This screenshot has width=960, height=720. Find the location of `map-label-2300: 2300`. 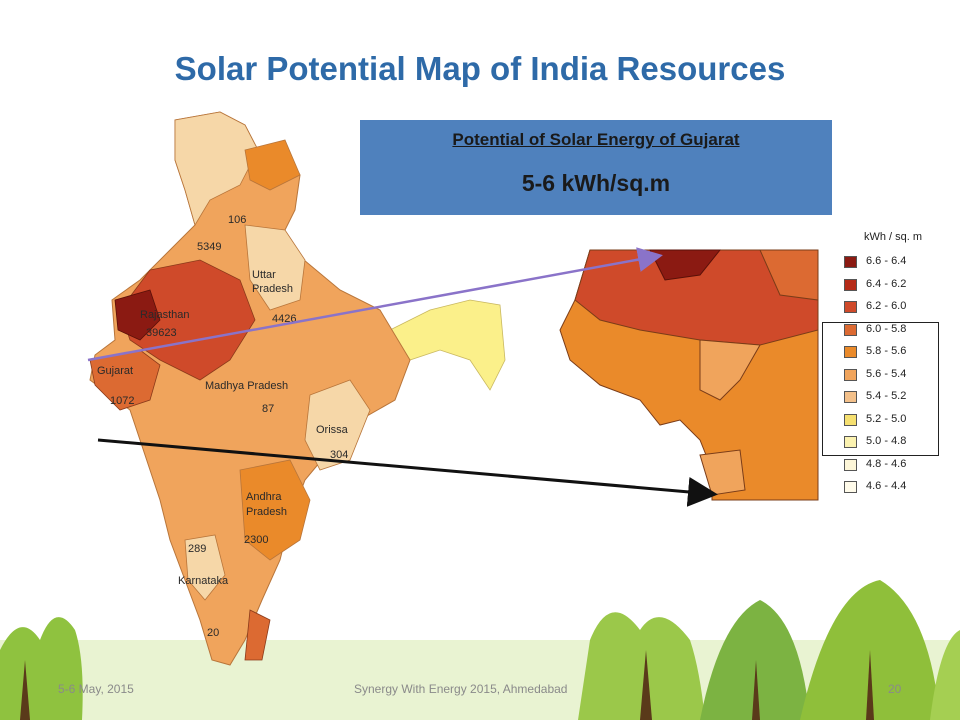

map-label-2300: 2300 is located at coordinates (256, 540).